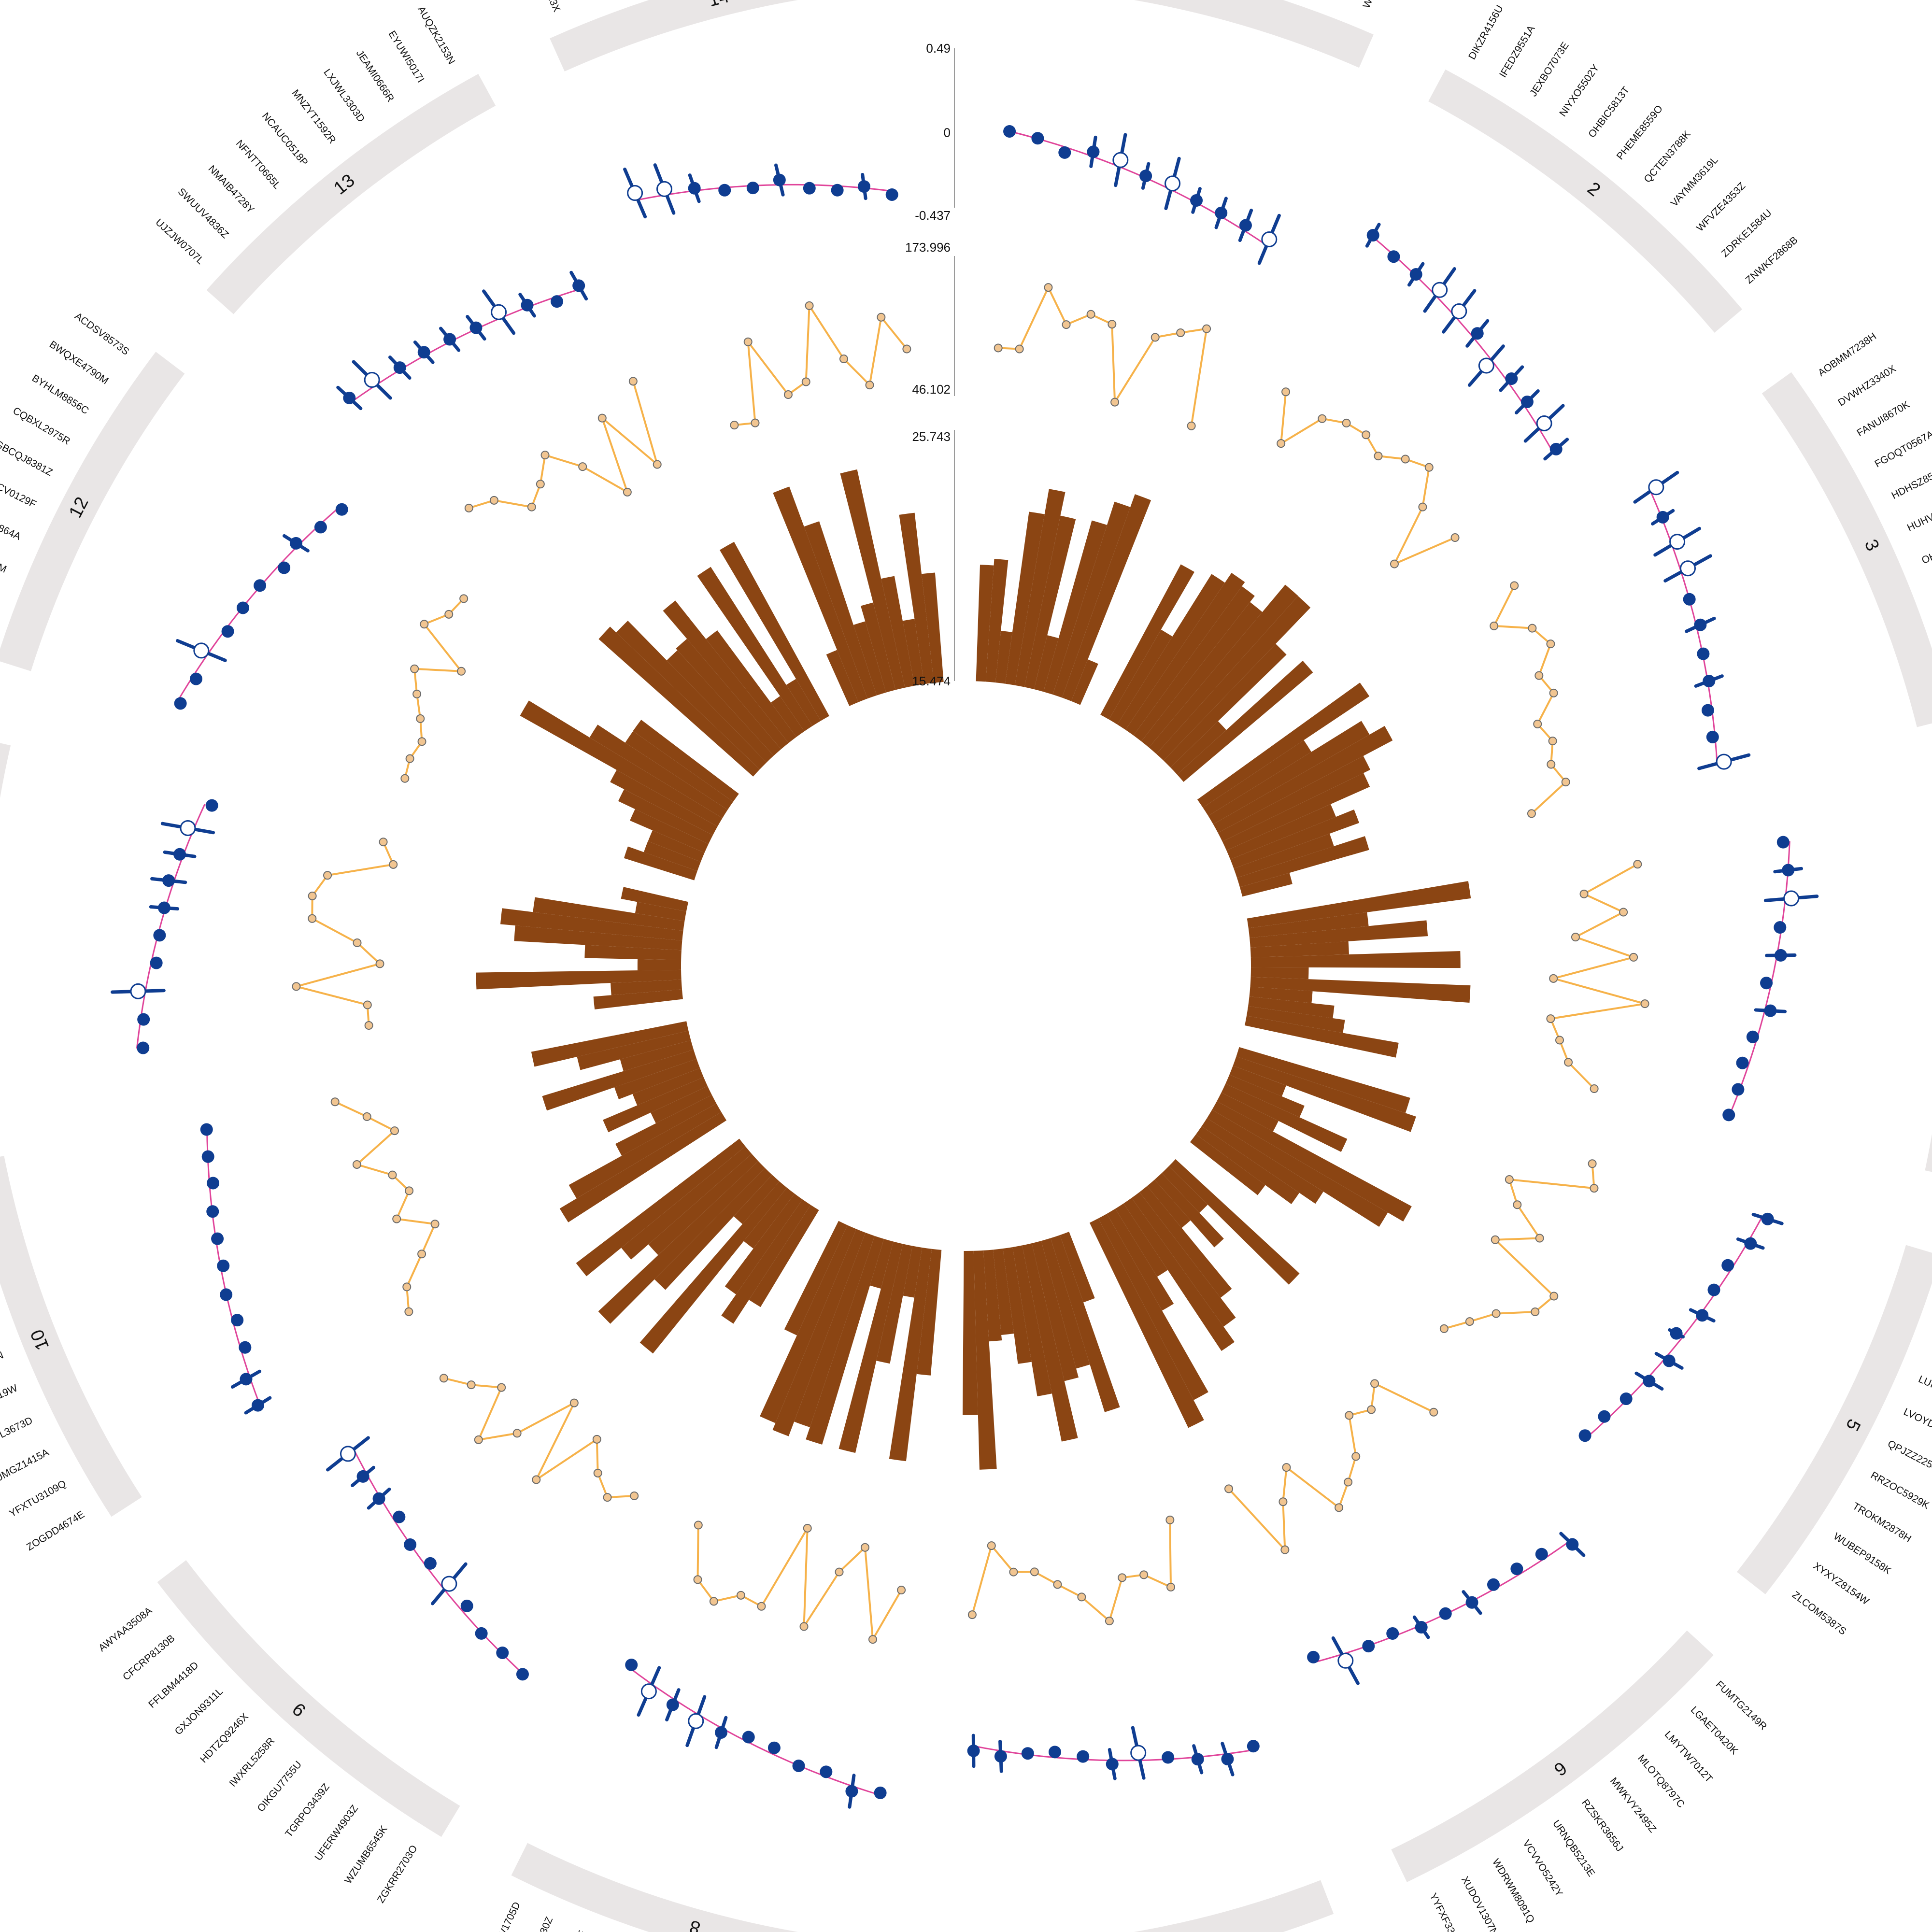  I want to click on gene-label: FUMTG2149R, so click(1741, 1706).